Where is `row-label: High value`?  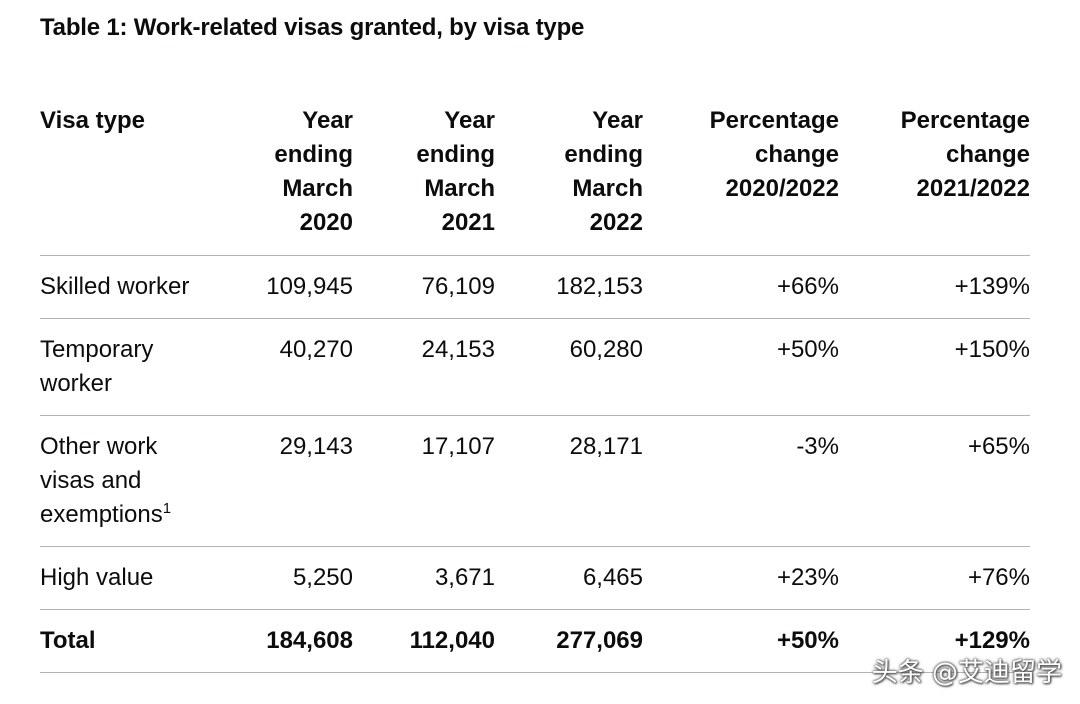 row-label: High value is located at coordinates (137, 578).